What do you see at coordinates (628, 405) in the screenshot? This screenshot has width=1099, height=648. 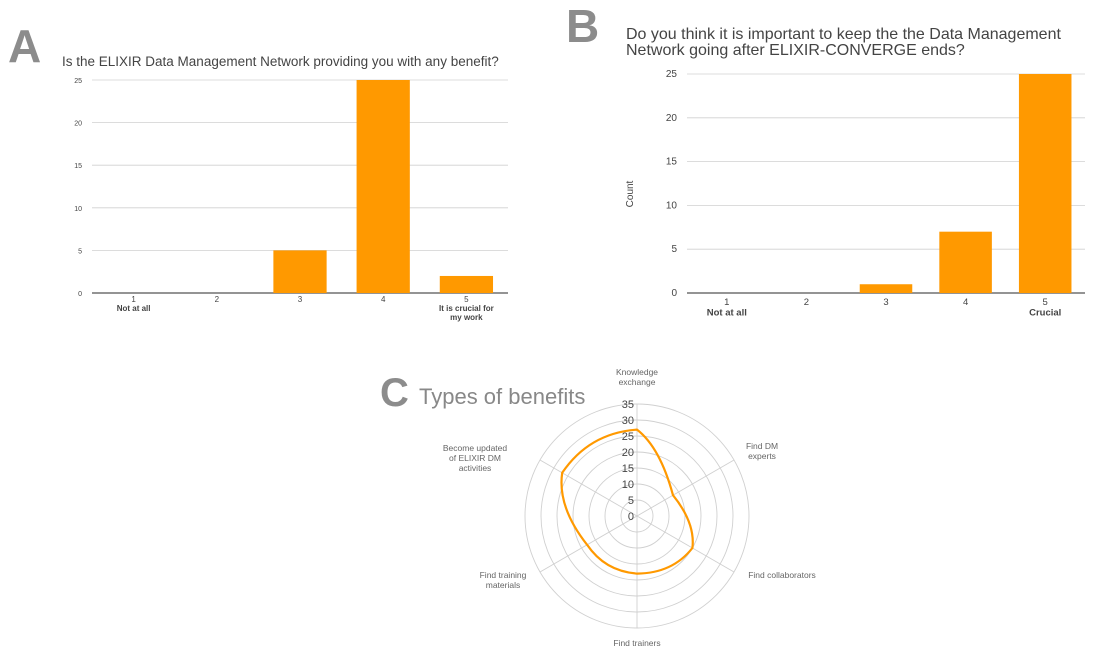 I see `radar-r-tick-label: 35` at bounding box center [628, 405].